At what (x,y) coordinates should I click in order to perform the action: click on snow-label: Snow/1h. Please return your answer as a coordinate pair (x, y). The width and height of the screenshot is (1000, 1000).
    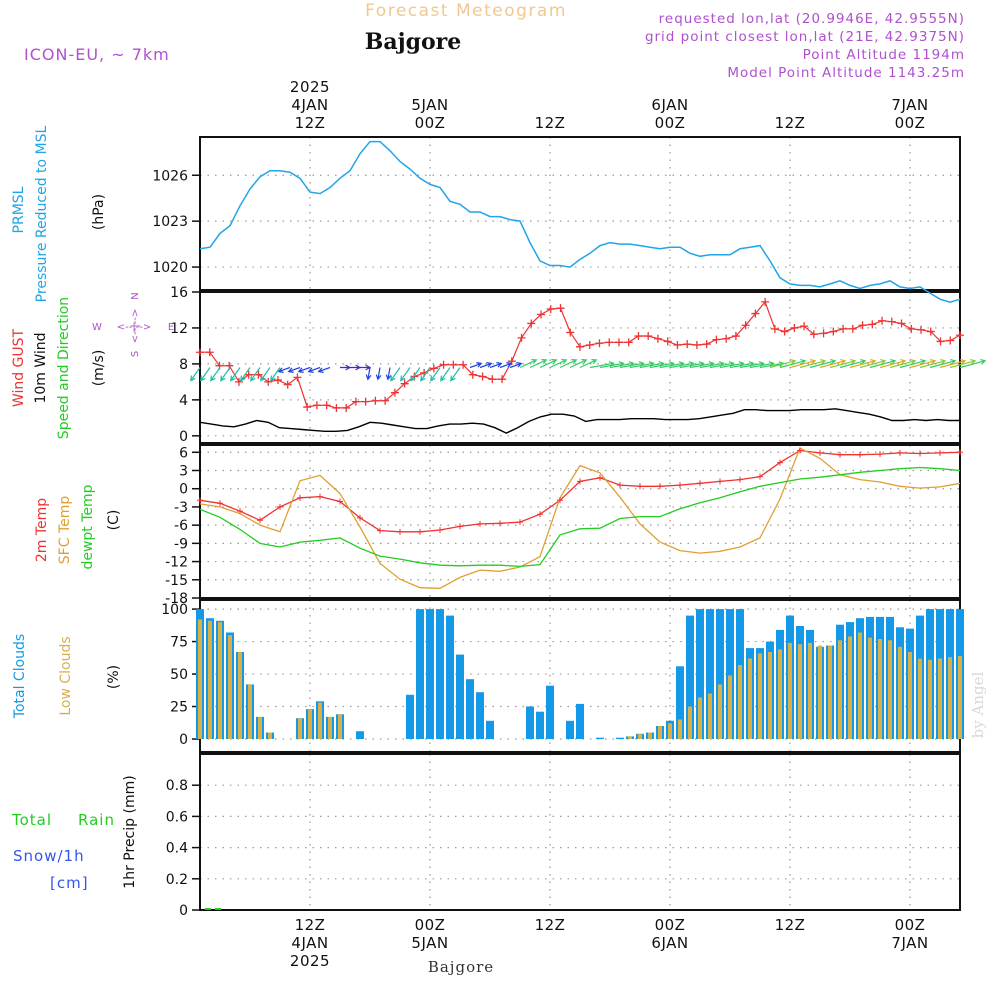
    Looking at the image, I should click on (49, 856).